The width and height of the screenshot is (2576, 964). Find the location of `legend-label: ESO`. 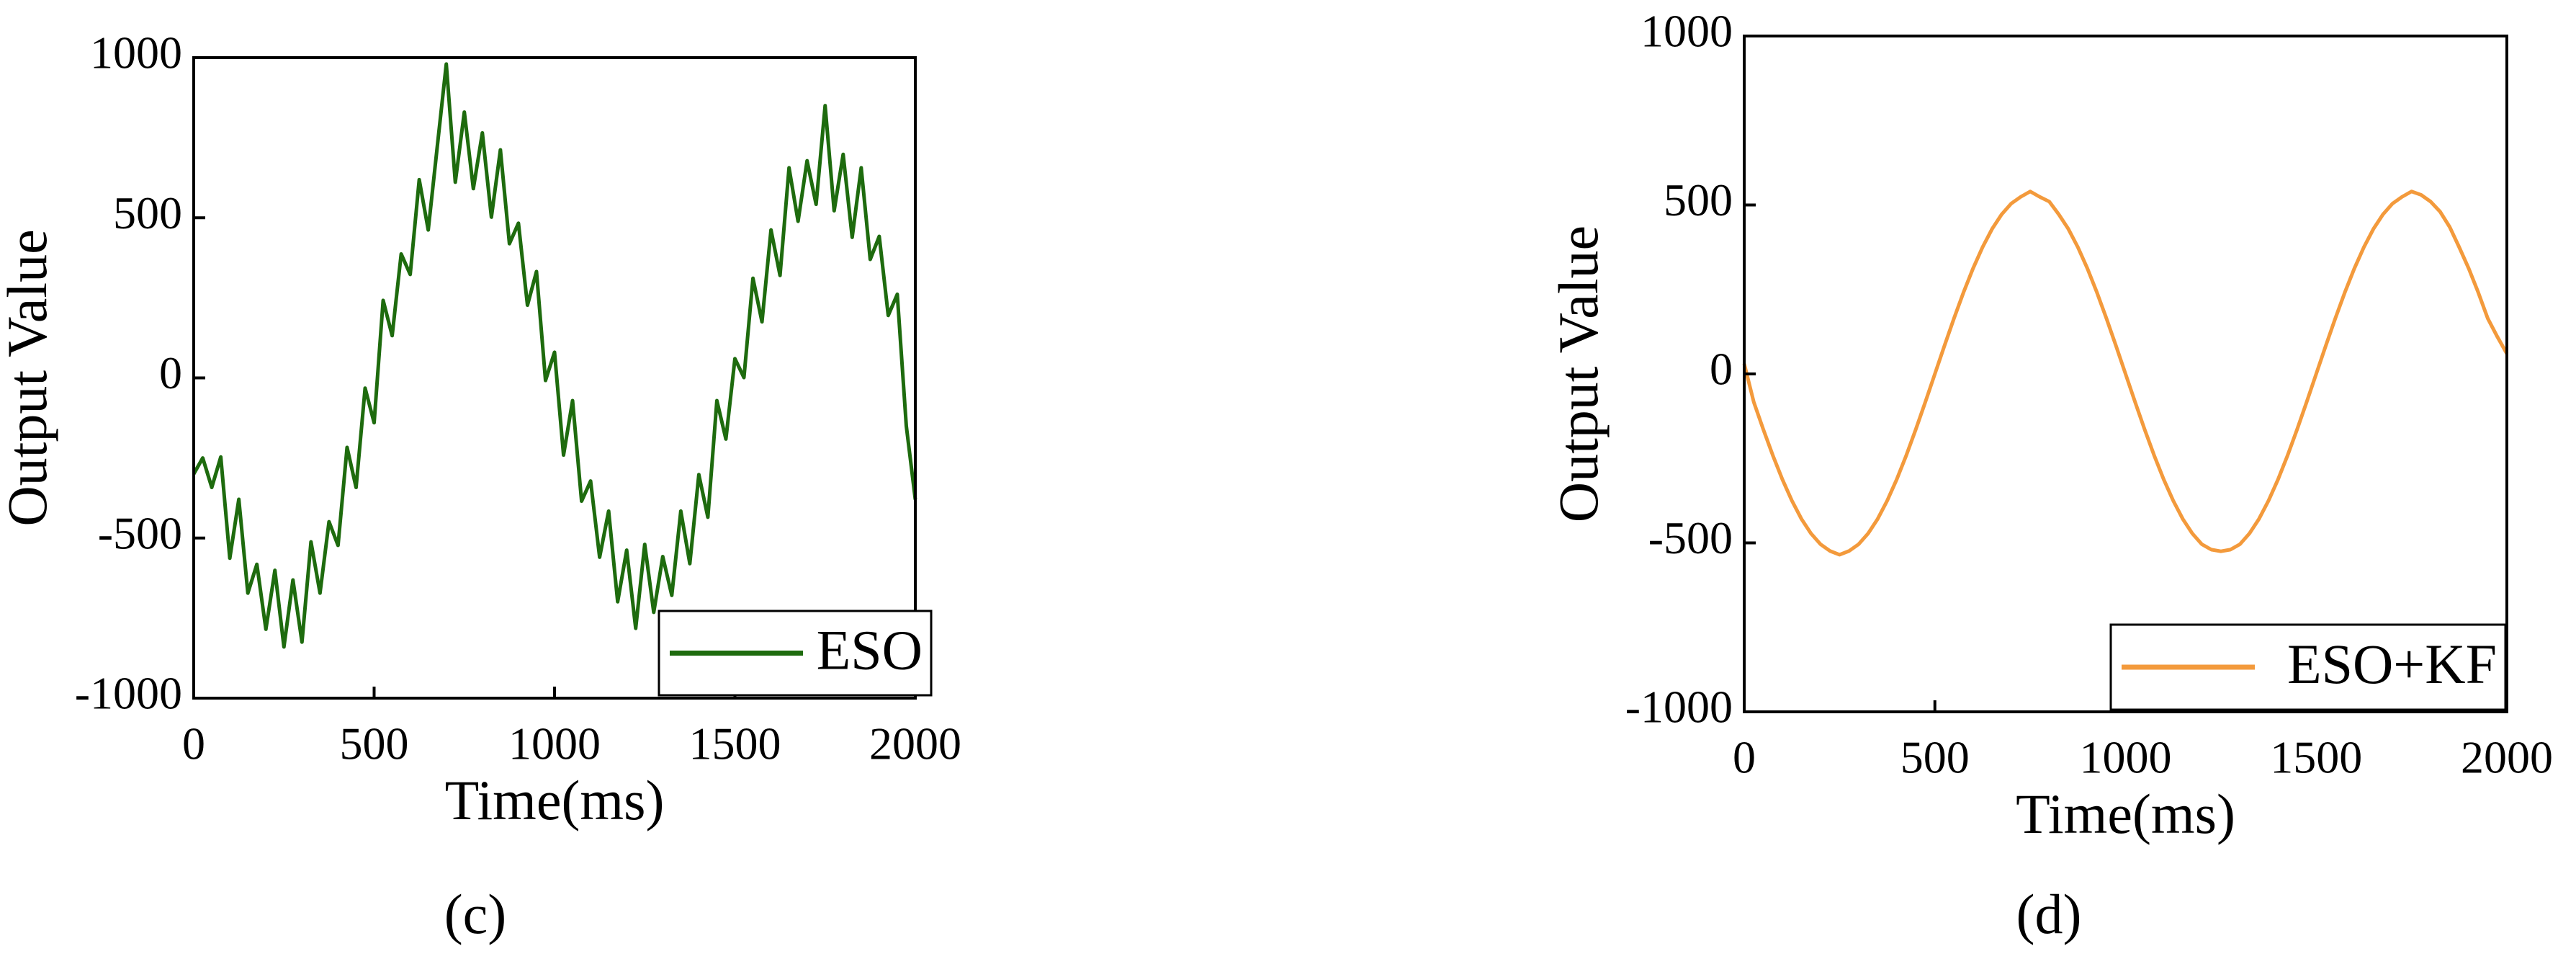

legend-label: ESO is located at coordinates (870, 649).